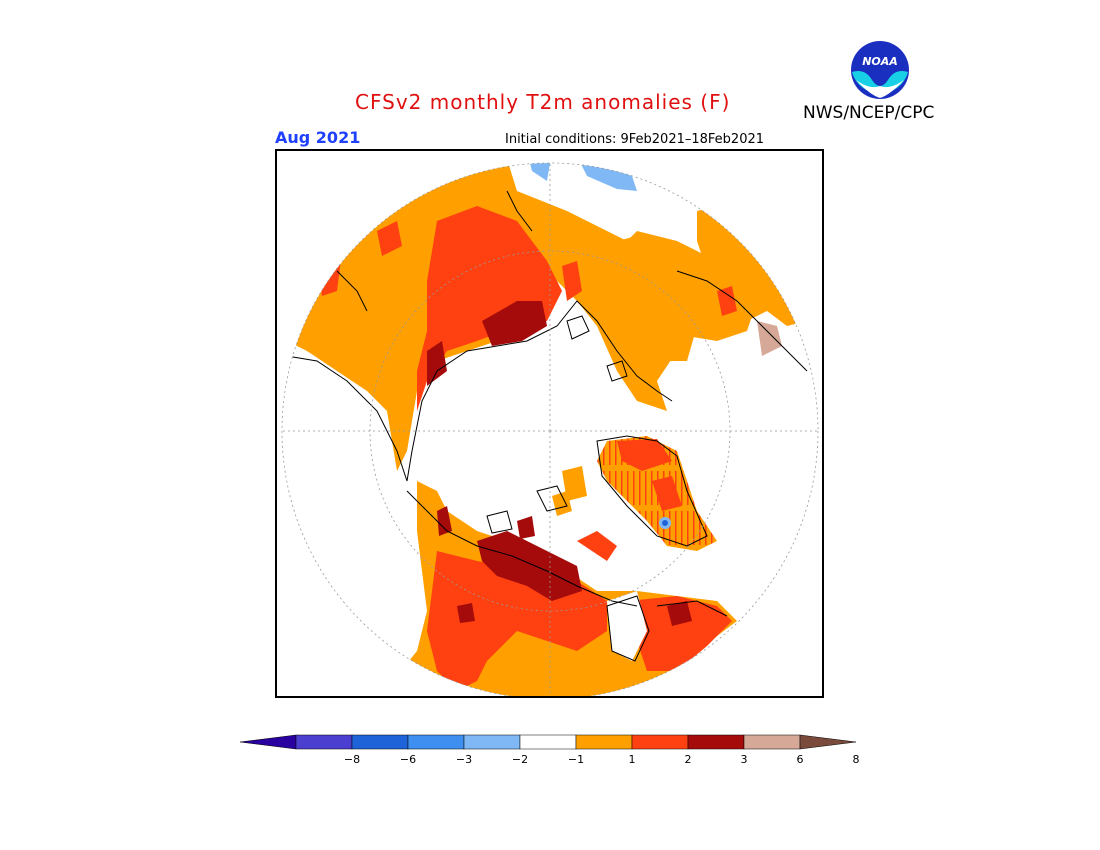  I want to click on colorbar-tick-label: 3, so click(744, 759).